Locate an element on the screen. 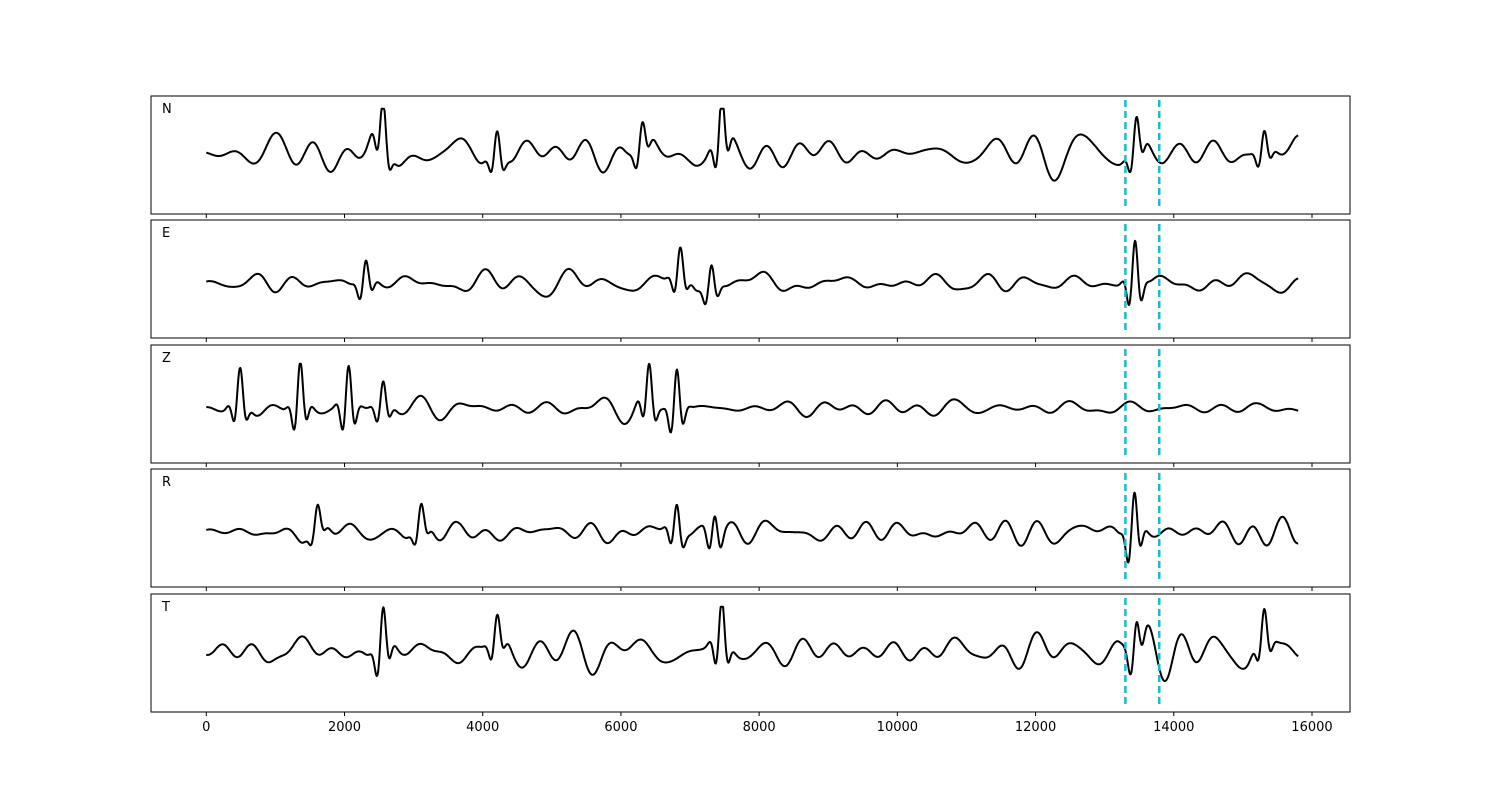 The height and width of the screenshot is (800, 1500). x-axis: 0 2000 4000 6000 8000 10000 12000 14000 16000 is located at coordinates (767, 727).